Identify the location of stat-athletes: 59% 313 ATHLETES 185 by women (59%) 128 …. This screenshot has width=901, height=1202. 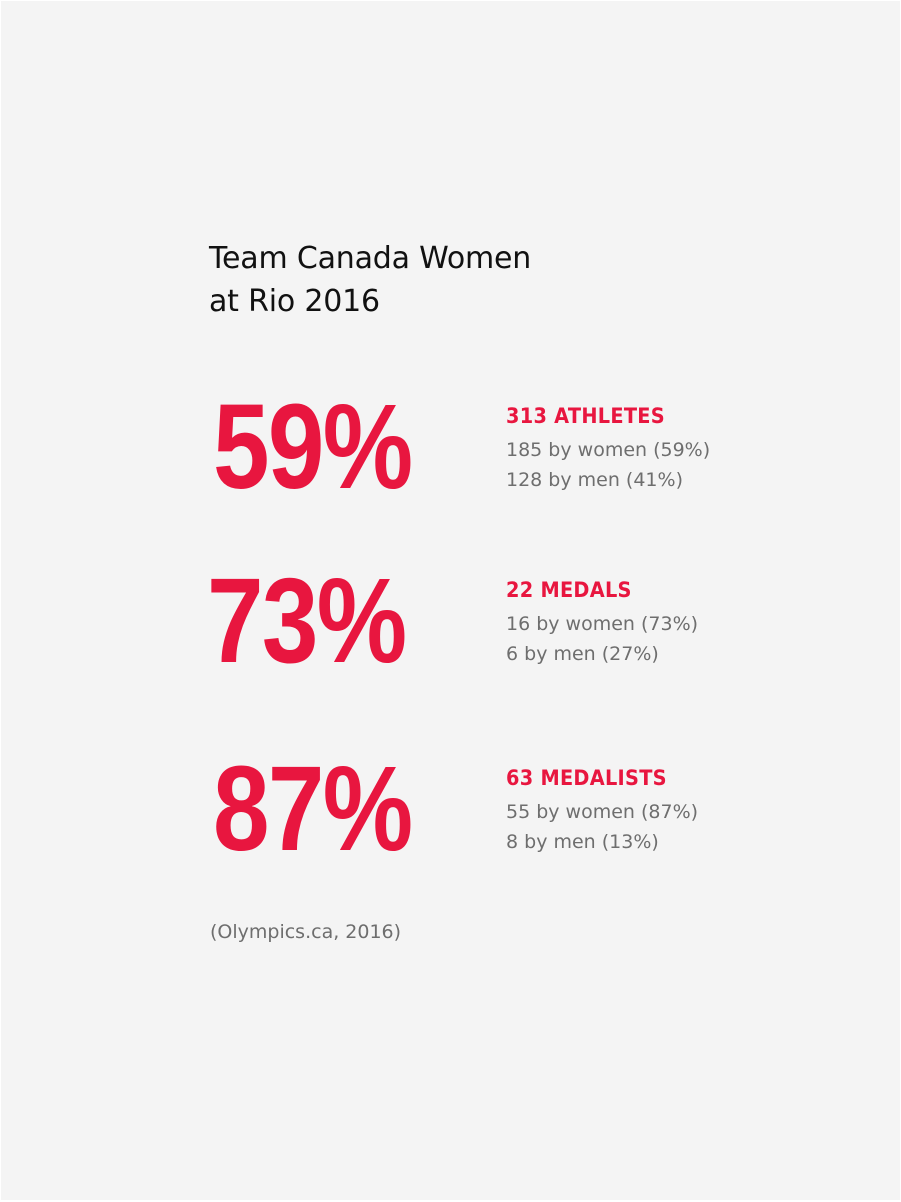
(450, 451).